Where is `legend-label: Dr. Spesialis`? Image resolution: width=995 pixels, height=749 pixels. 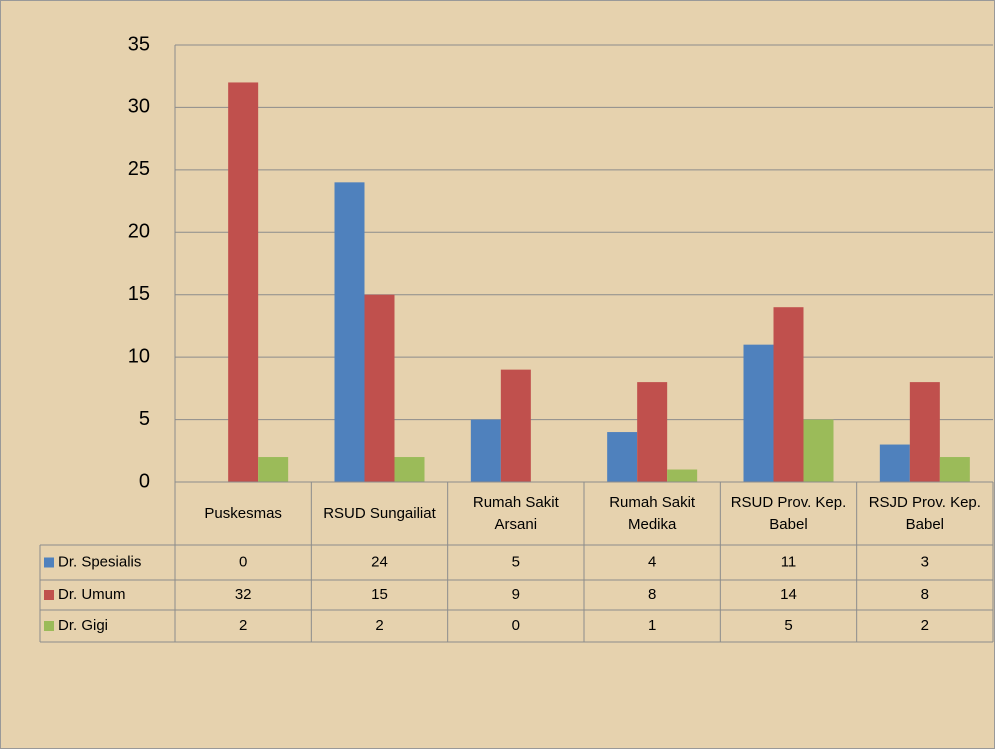
legend-label: Dr. Spesialis is located at coordinates (99, 561).